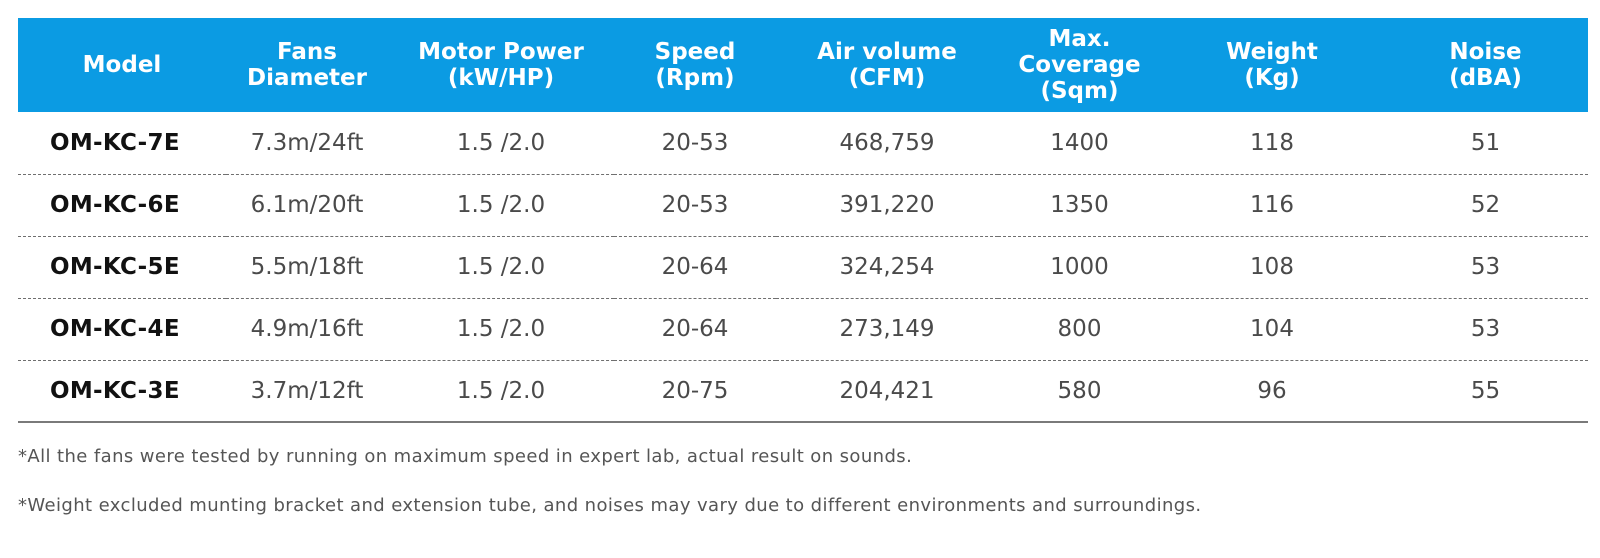 The height and width of the screenshot is (558, 1600). I want to click on cell-max-coverage: 1350, so click(1079, 204).